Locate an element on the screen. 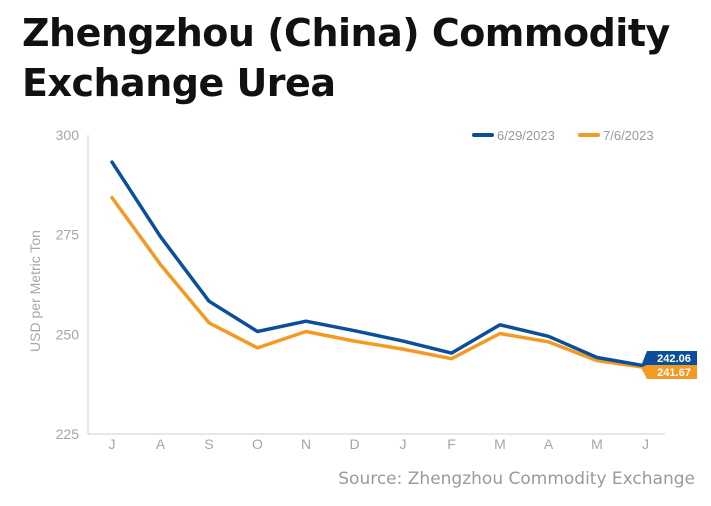 This screenshot has width=711, height=506. y-tick-label: 300 is located at coordinates (68, 135).